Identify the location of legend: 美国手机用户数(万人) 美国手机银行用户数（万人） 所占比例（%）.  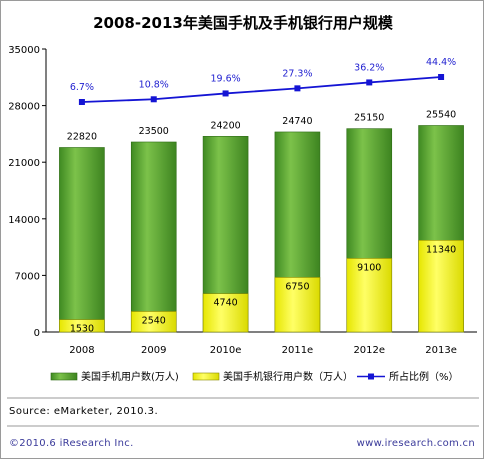
(254, 376).